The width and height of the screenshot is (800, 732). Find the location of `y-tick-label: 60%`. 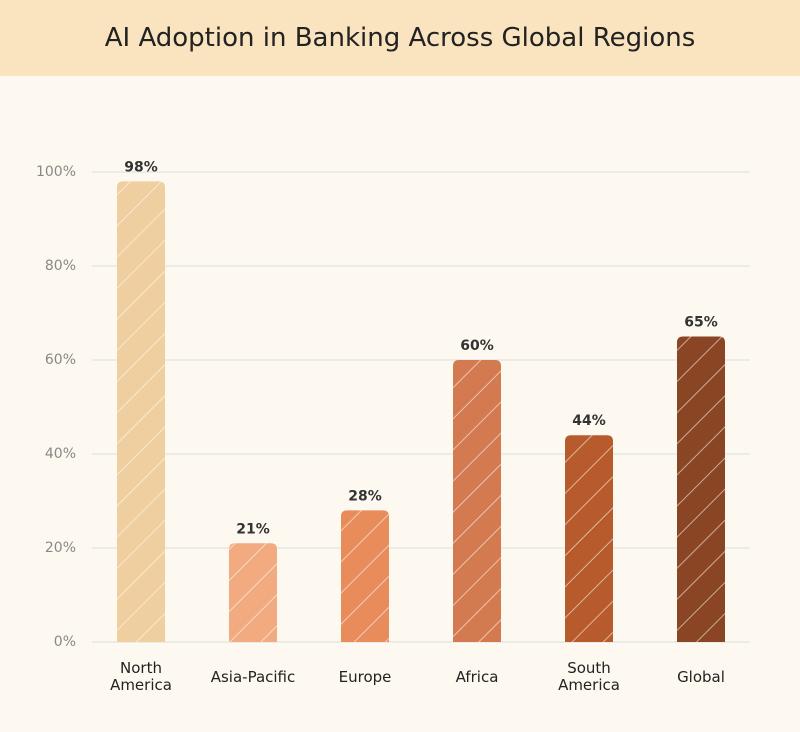

y-tick-label: 60% is located at coordinates (60, 360).